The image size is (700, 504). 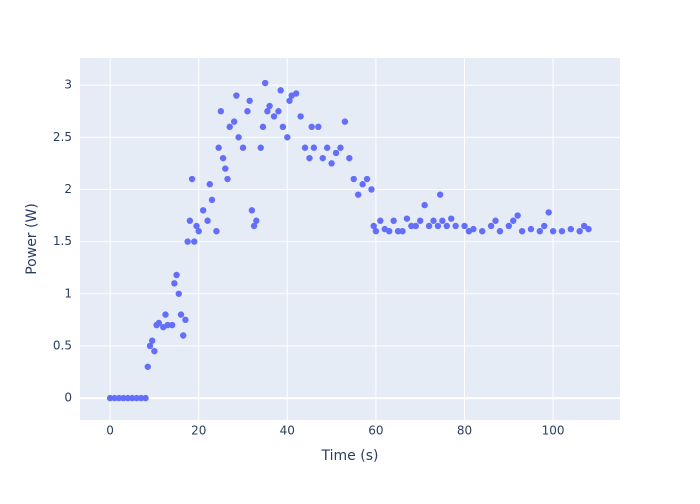 What do you see at coordinates (62, 241) in the screenshot?
I see `y-tick-label: 1.5` at bounding box center [62, 241].